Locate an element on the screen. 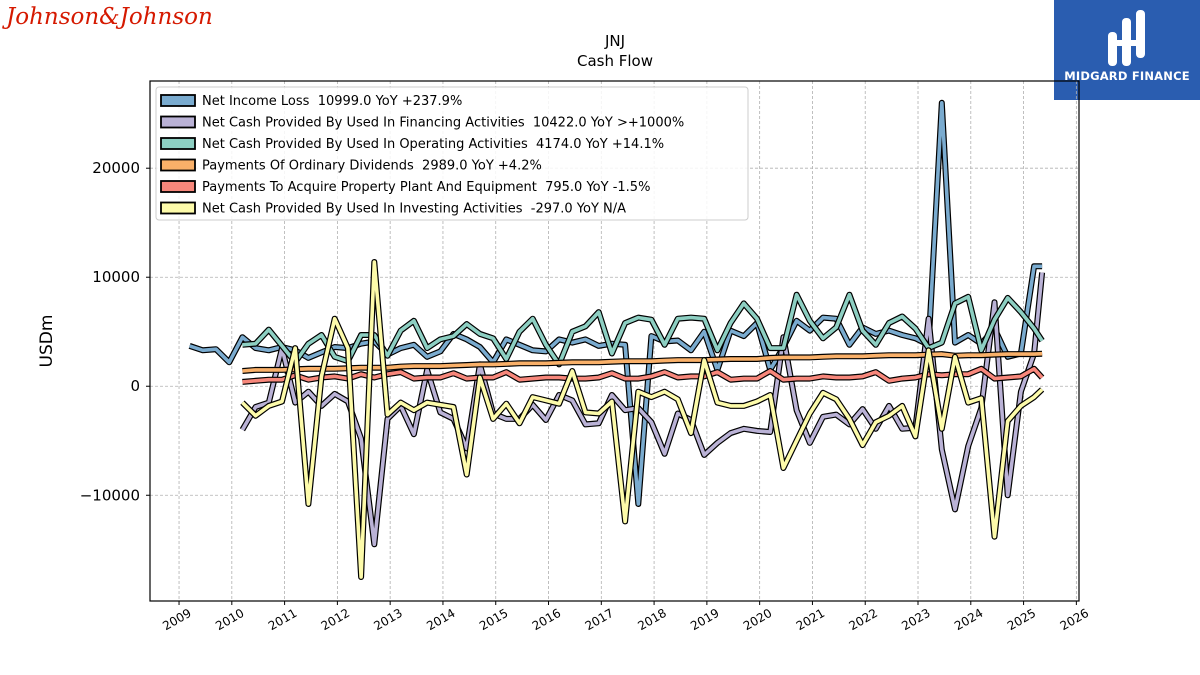 Image resolution: width=1200 pixels, height=675 pixels. x-tick-label: 2022 is located at coordinates (862, 619).